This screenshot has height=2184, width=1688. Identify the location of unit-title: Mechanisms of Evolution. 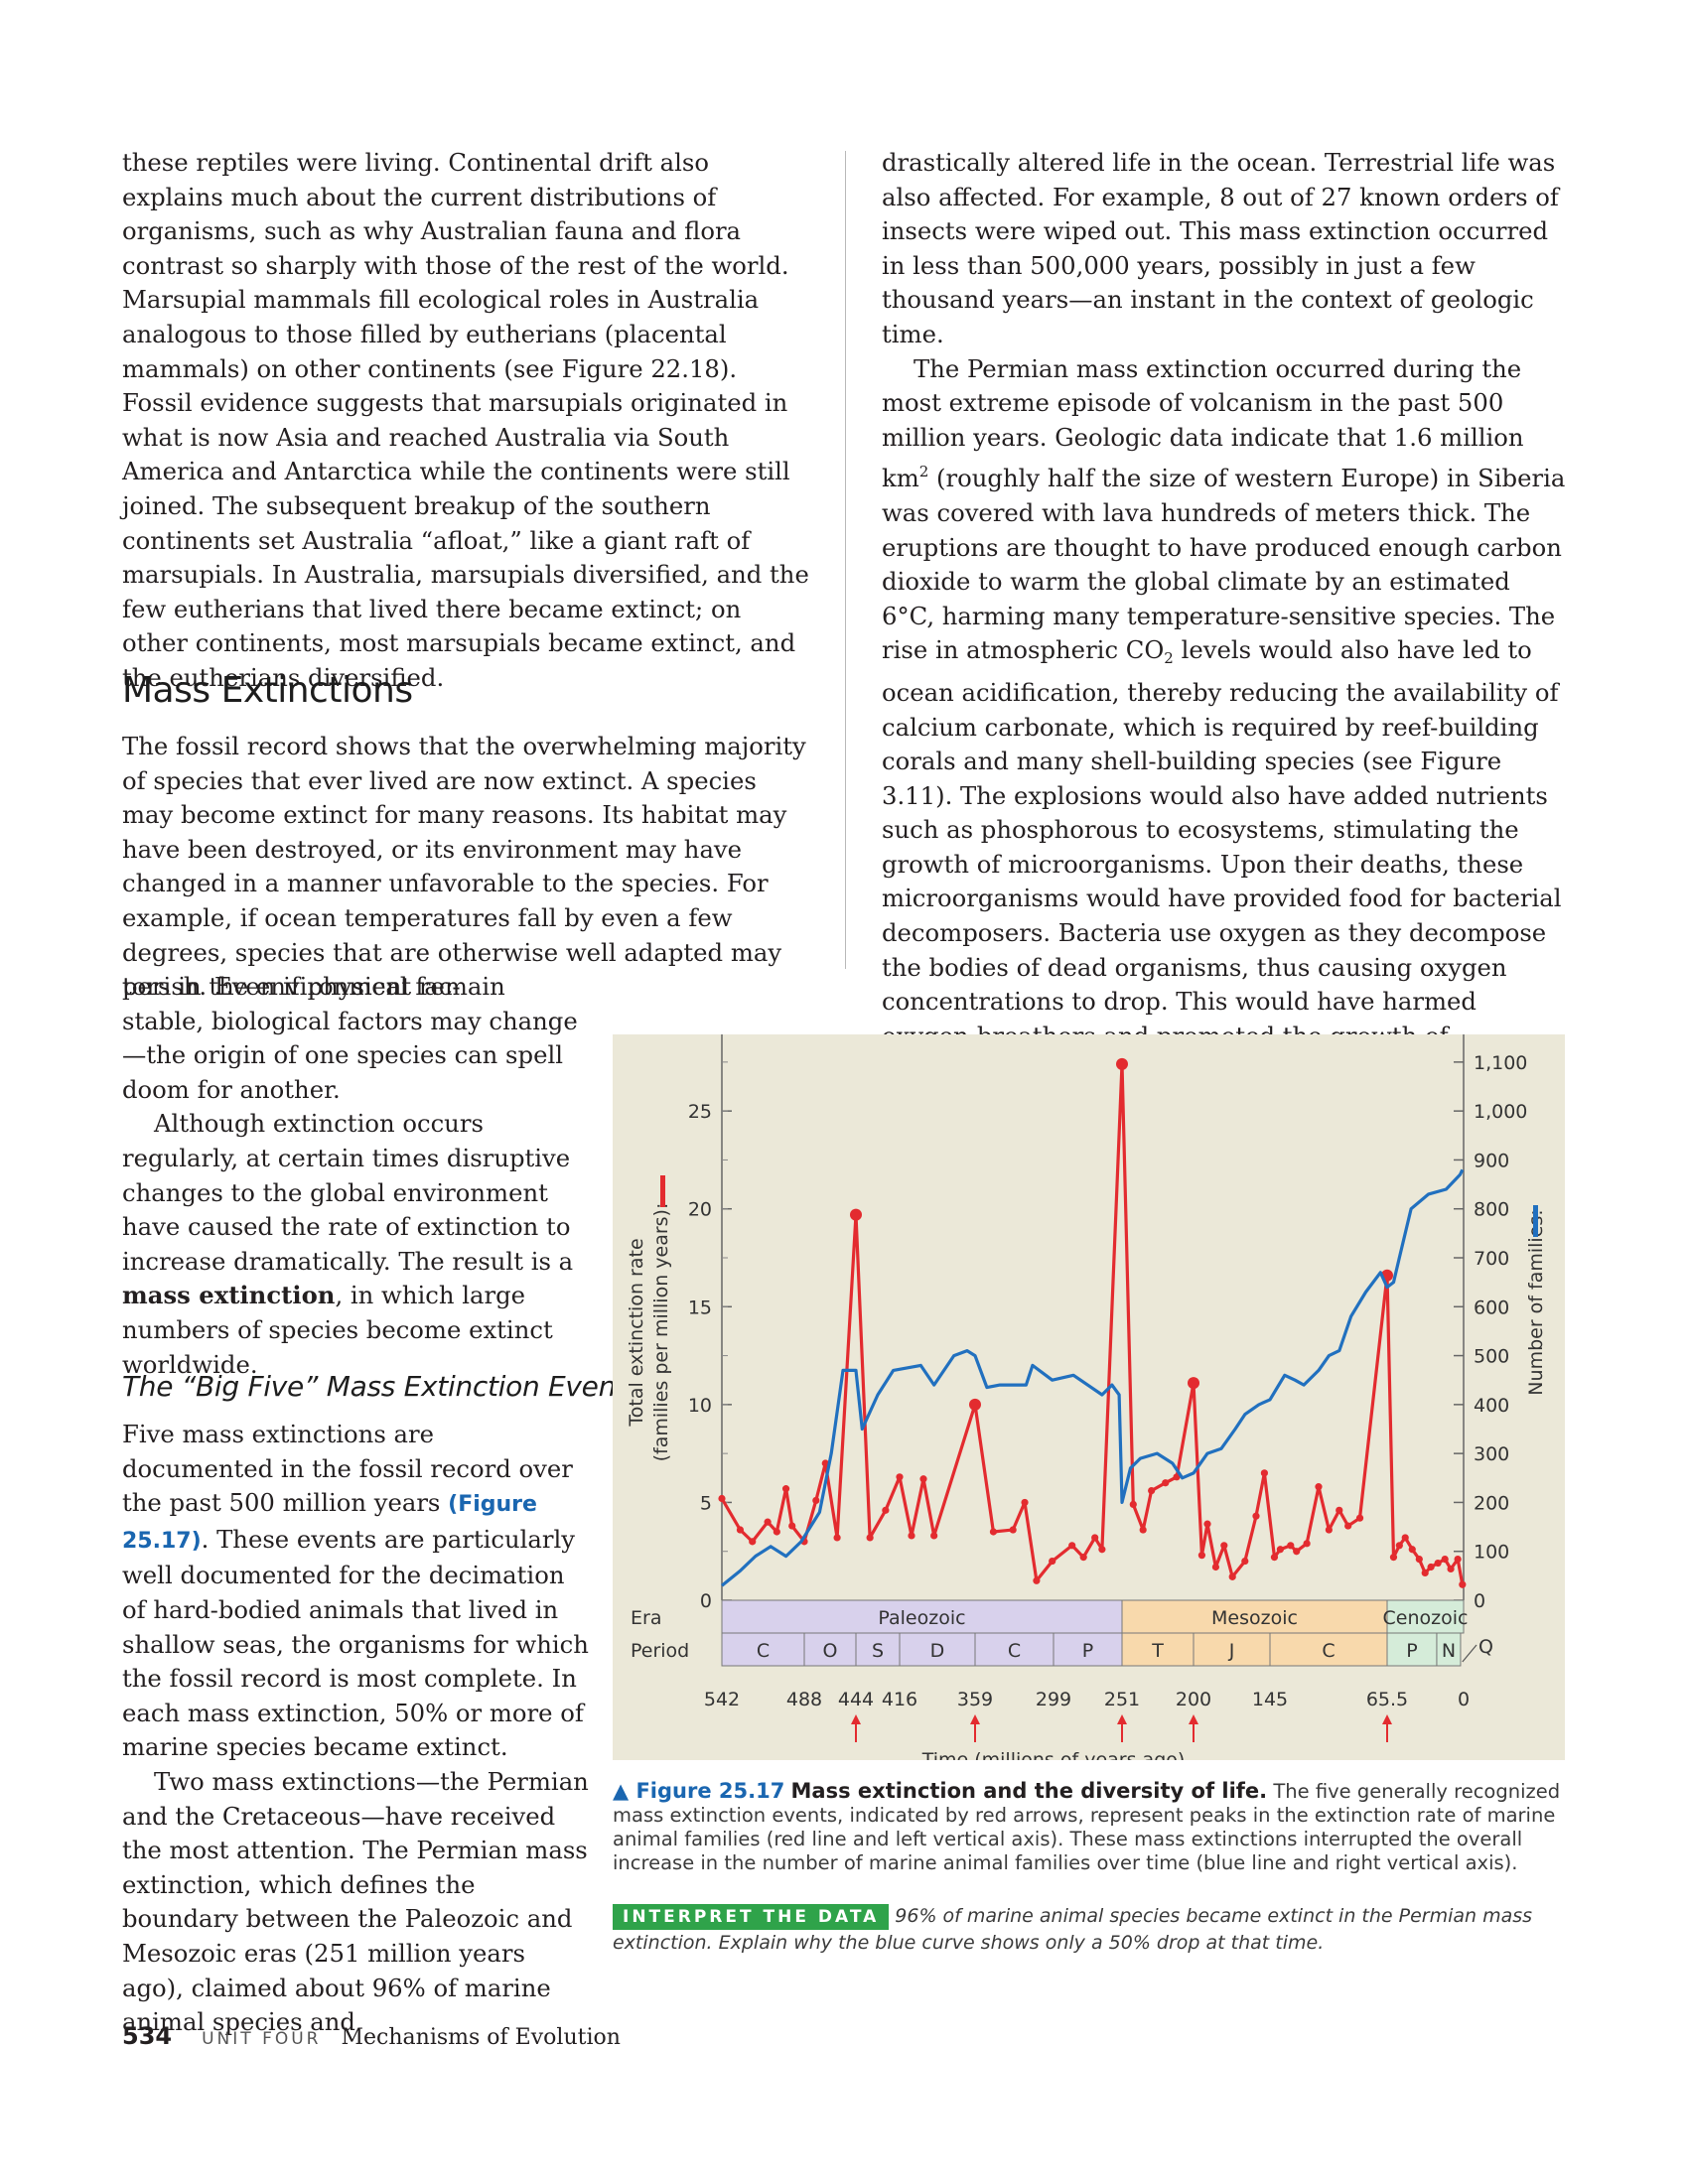
(481, 2037).